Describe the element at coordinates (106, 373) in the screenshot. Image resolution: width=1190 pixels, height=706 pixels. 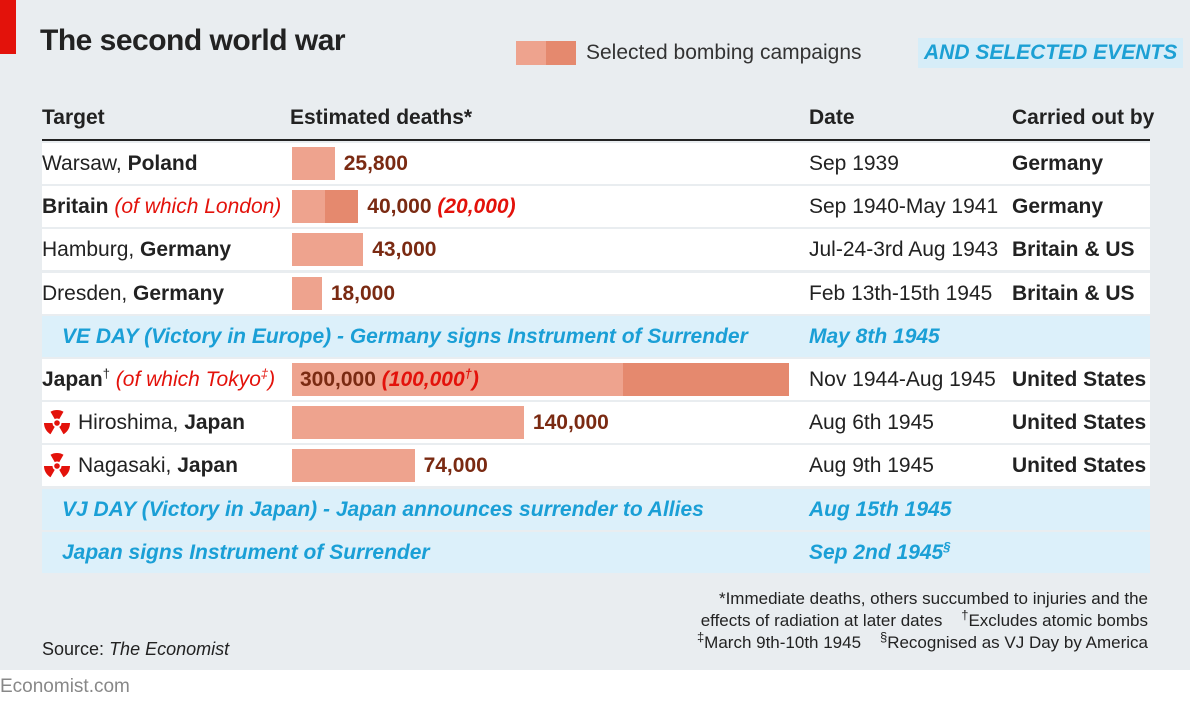
I see `target-footnote-mark: †` at that location.